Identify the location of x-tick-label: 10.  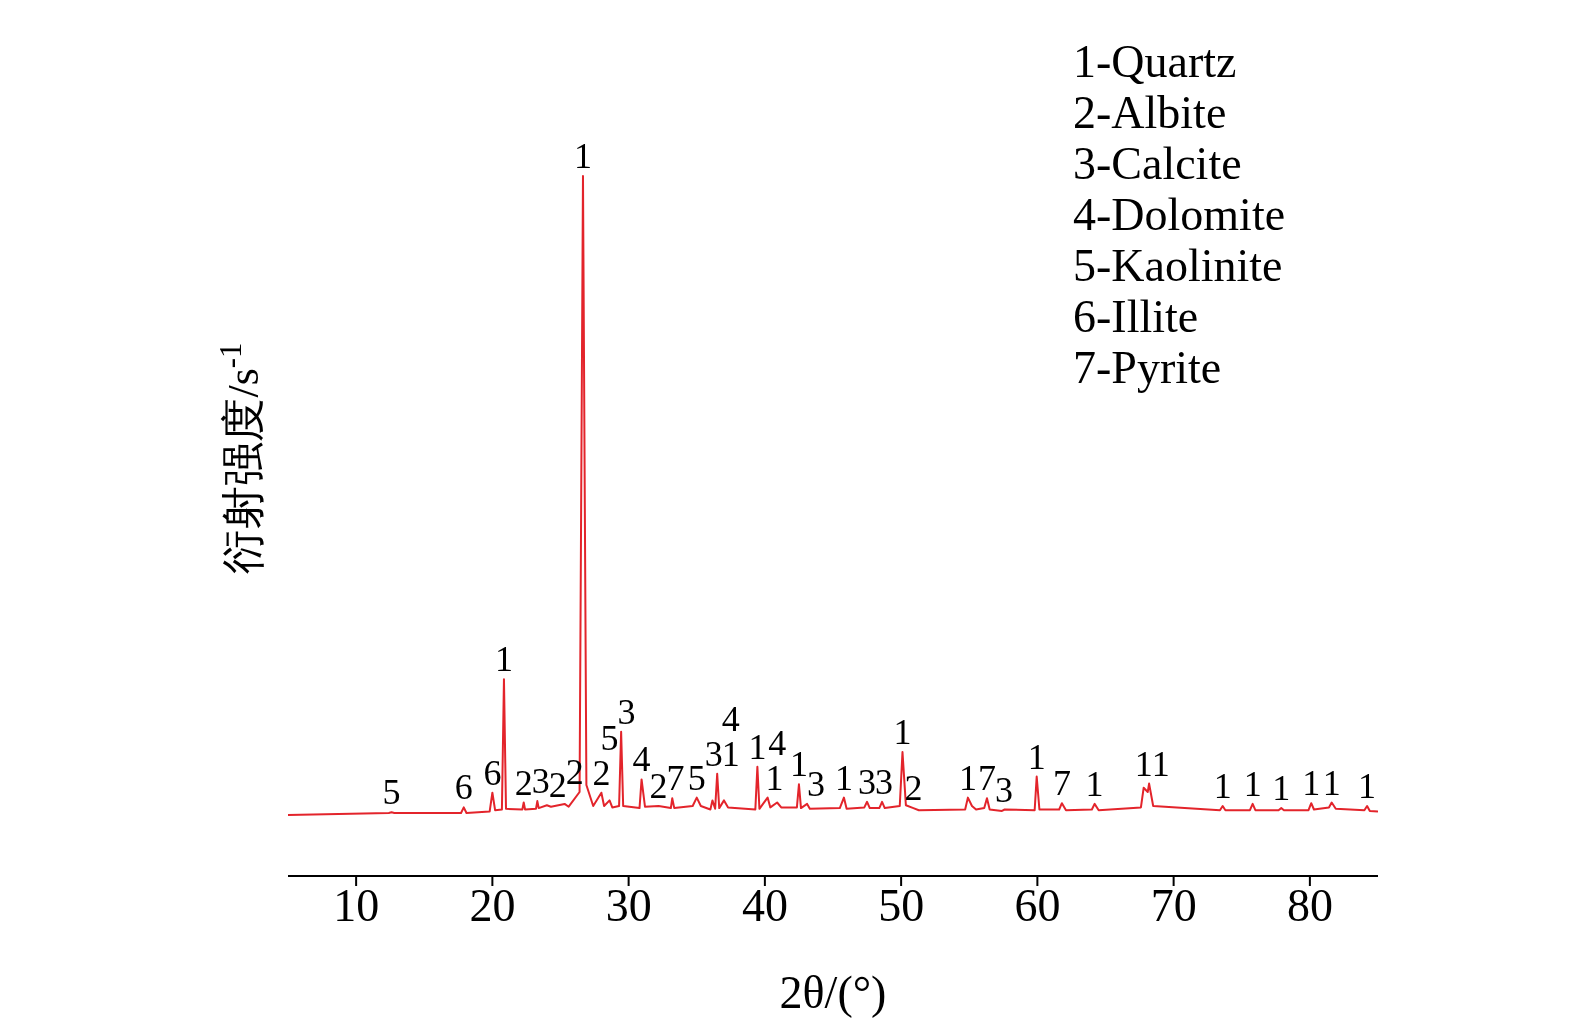
(356, 905).